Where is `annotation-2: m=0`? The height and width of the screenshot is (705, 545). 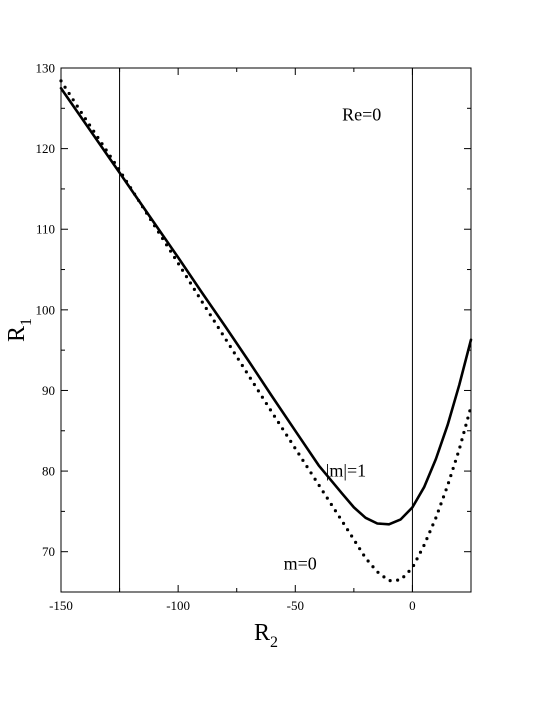
annotation-2: m=0 is located at coordinates (300, 563).